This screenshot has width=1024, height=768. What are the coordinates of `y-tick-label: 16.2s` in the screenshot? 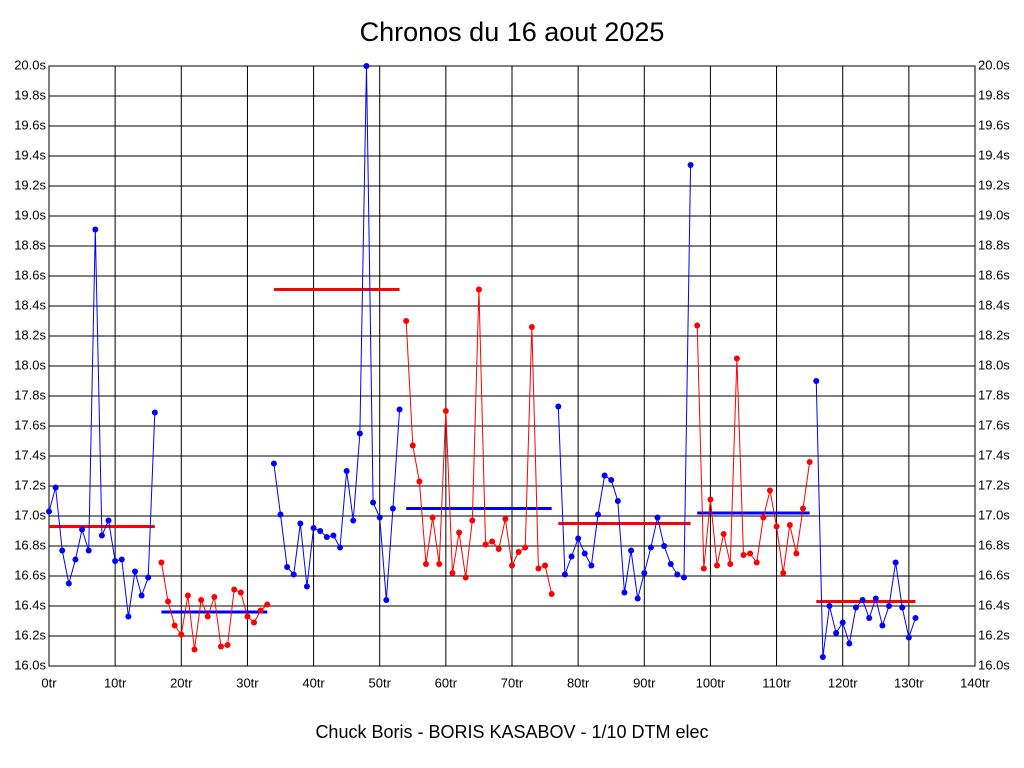 It's located at (30, 634).